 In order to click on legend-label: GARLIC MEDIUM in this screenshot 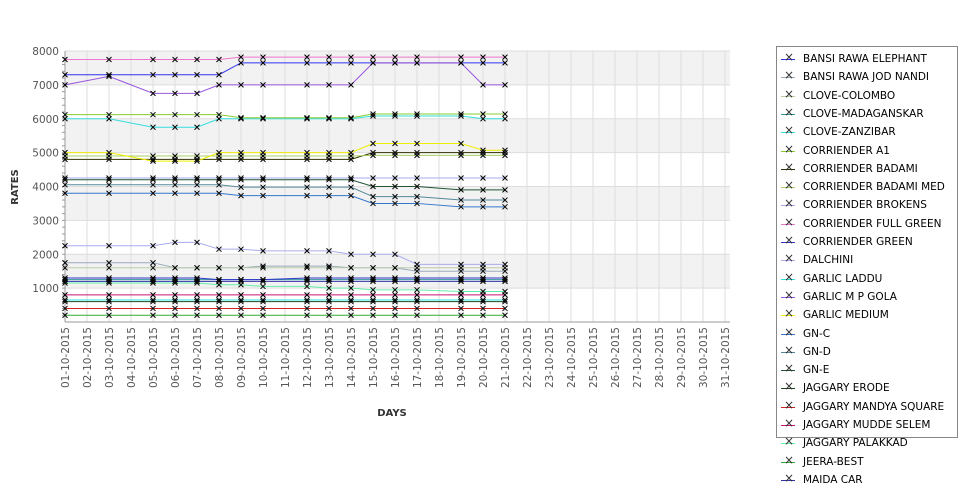, I will do `click(846, 315)`.